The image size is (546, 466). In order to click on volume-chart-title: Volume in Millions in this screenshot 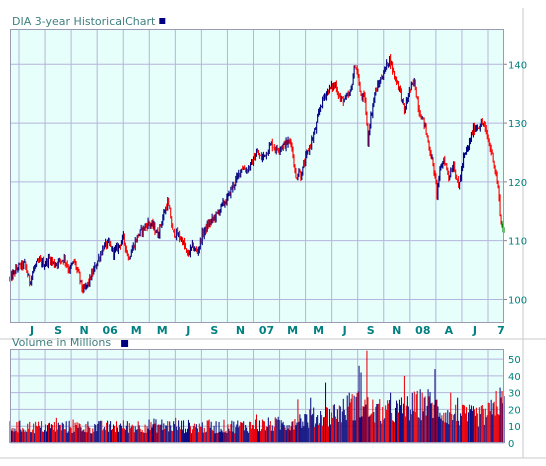, I will do `click(61, 342)`.